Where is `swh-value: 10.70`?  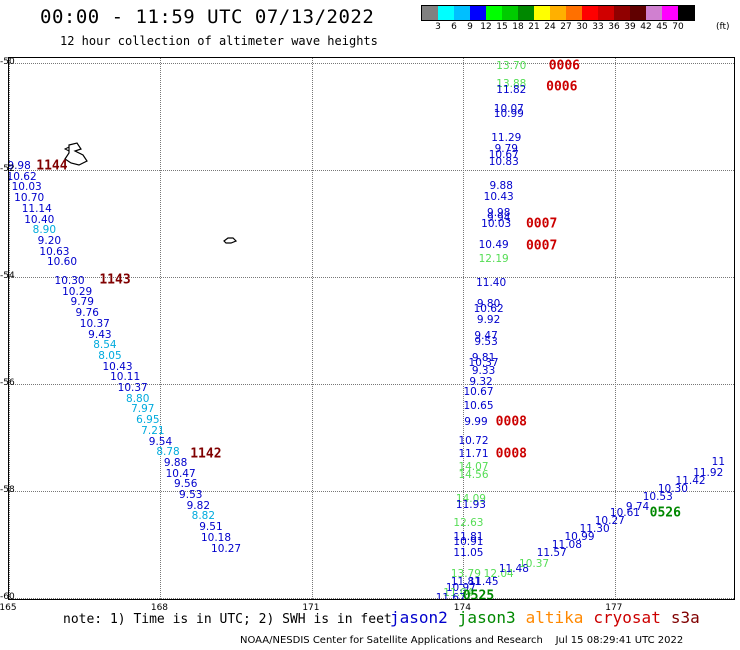
swh-value: 10.70 is located at coordinates (29, 197).